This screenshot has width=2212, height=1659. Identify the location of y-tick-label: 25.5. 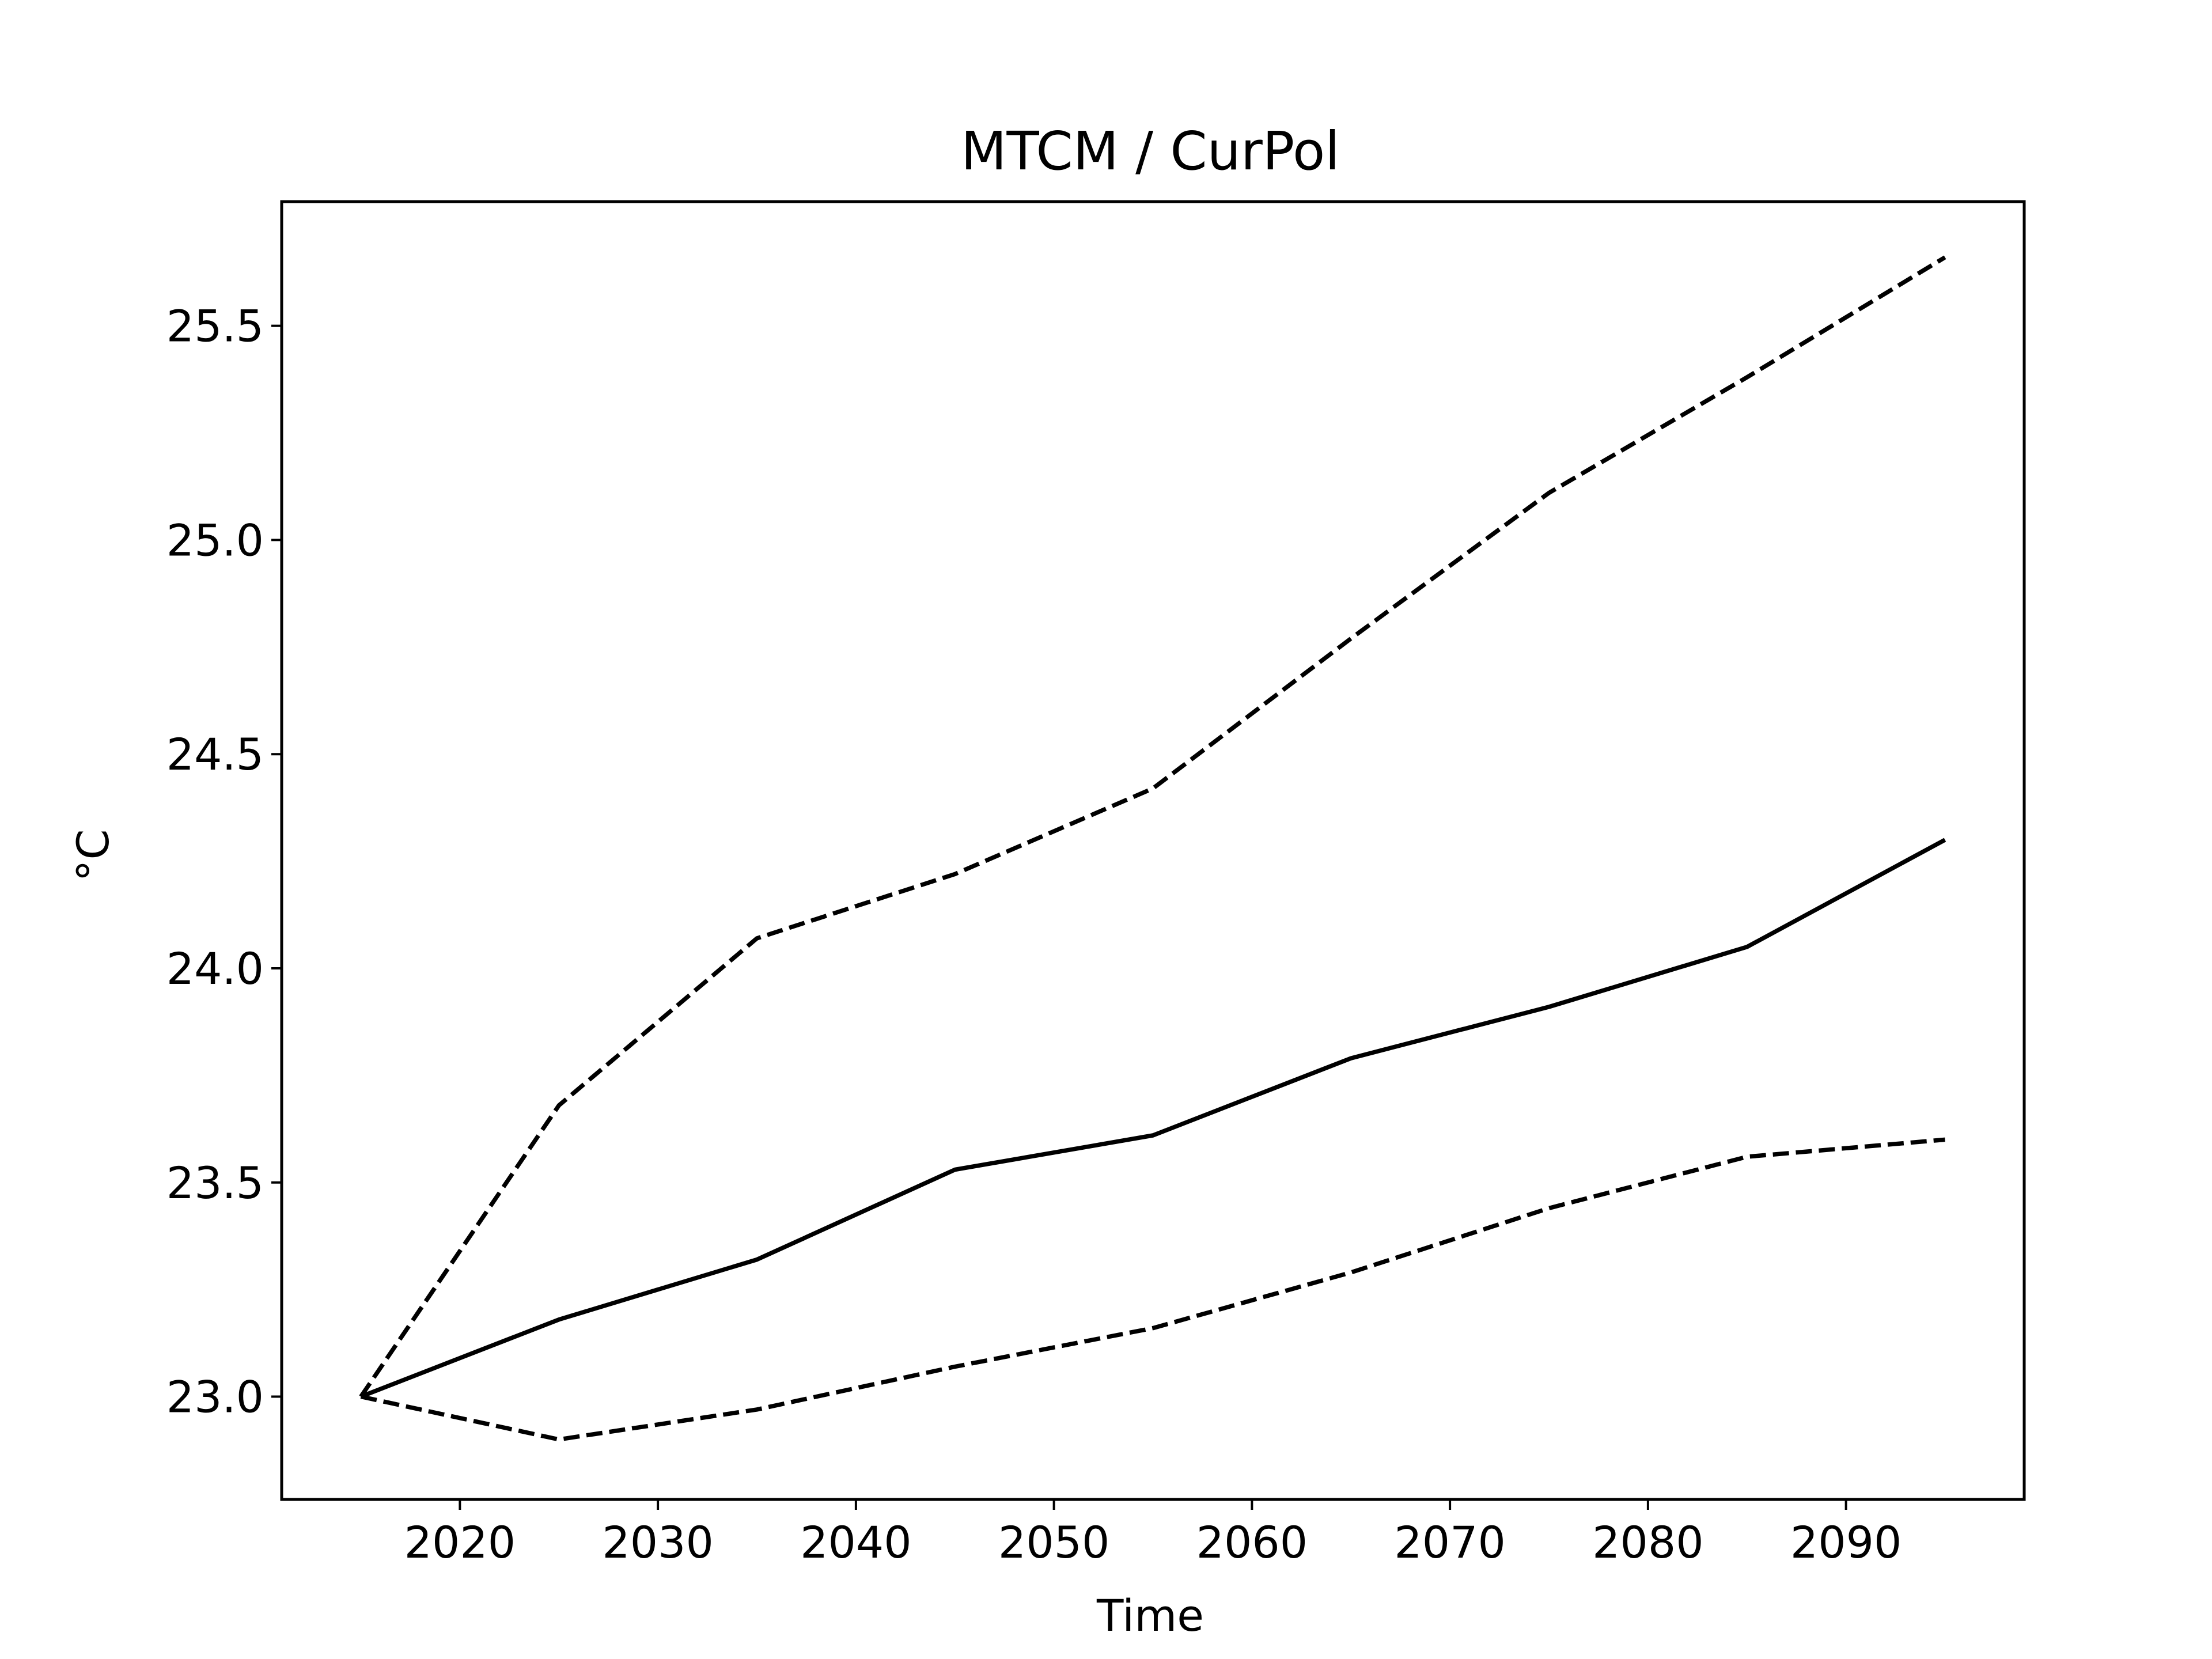
(215, 326).